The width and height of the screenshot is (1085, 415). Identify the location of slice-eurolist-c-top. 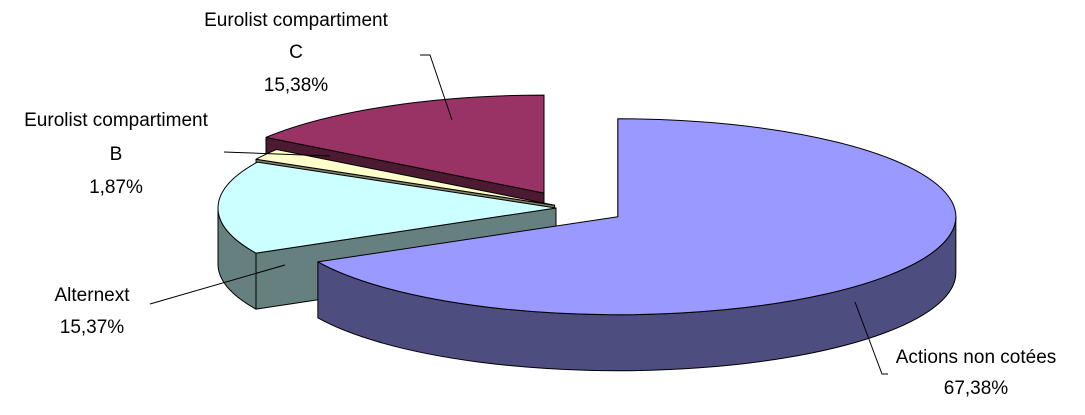
(387, 207).